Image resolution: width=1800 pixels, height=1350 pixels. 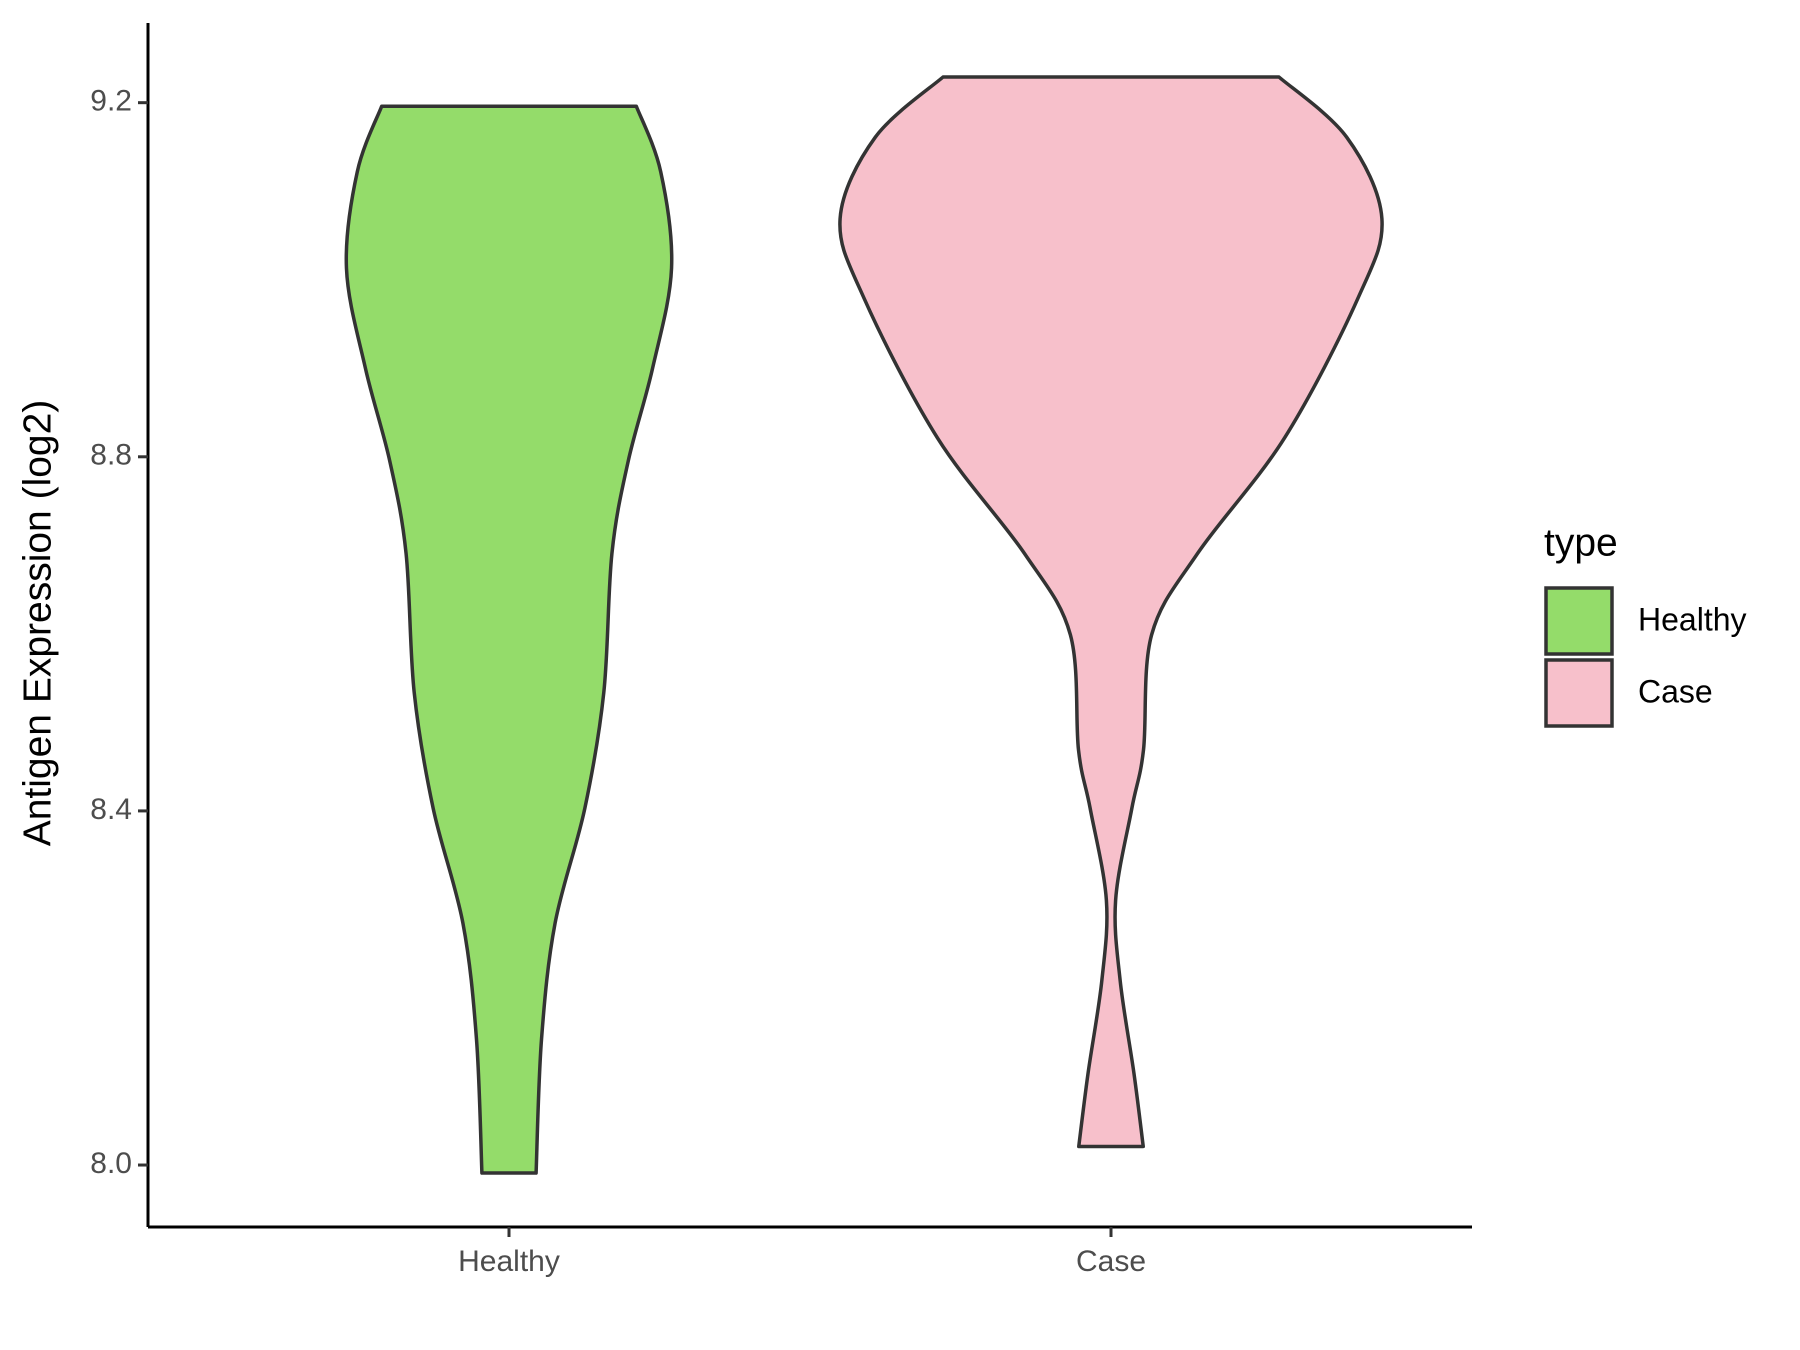 What do you see at coordinates (1675, 691) in the screenshot?
I see `legend-label: Case` at bounding box center [1675, 691].